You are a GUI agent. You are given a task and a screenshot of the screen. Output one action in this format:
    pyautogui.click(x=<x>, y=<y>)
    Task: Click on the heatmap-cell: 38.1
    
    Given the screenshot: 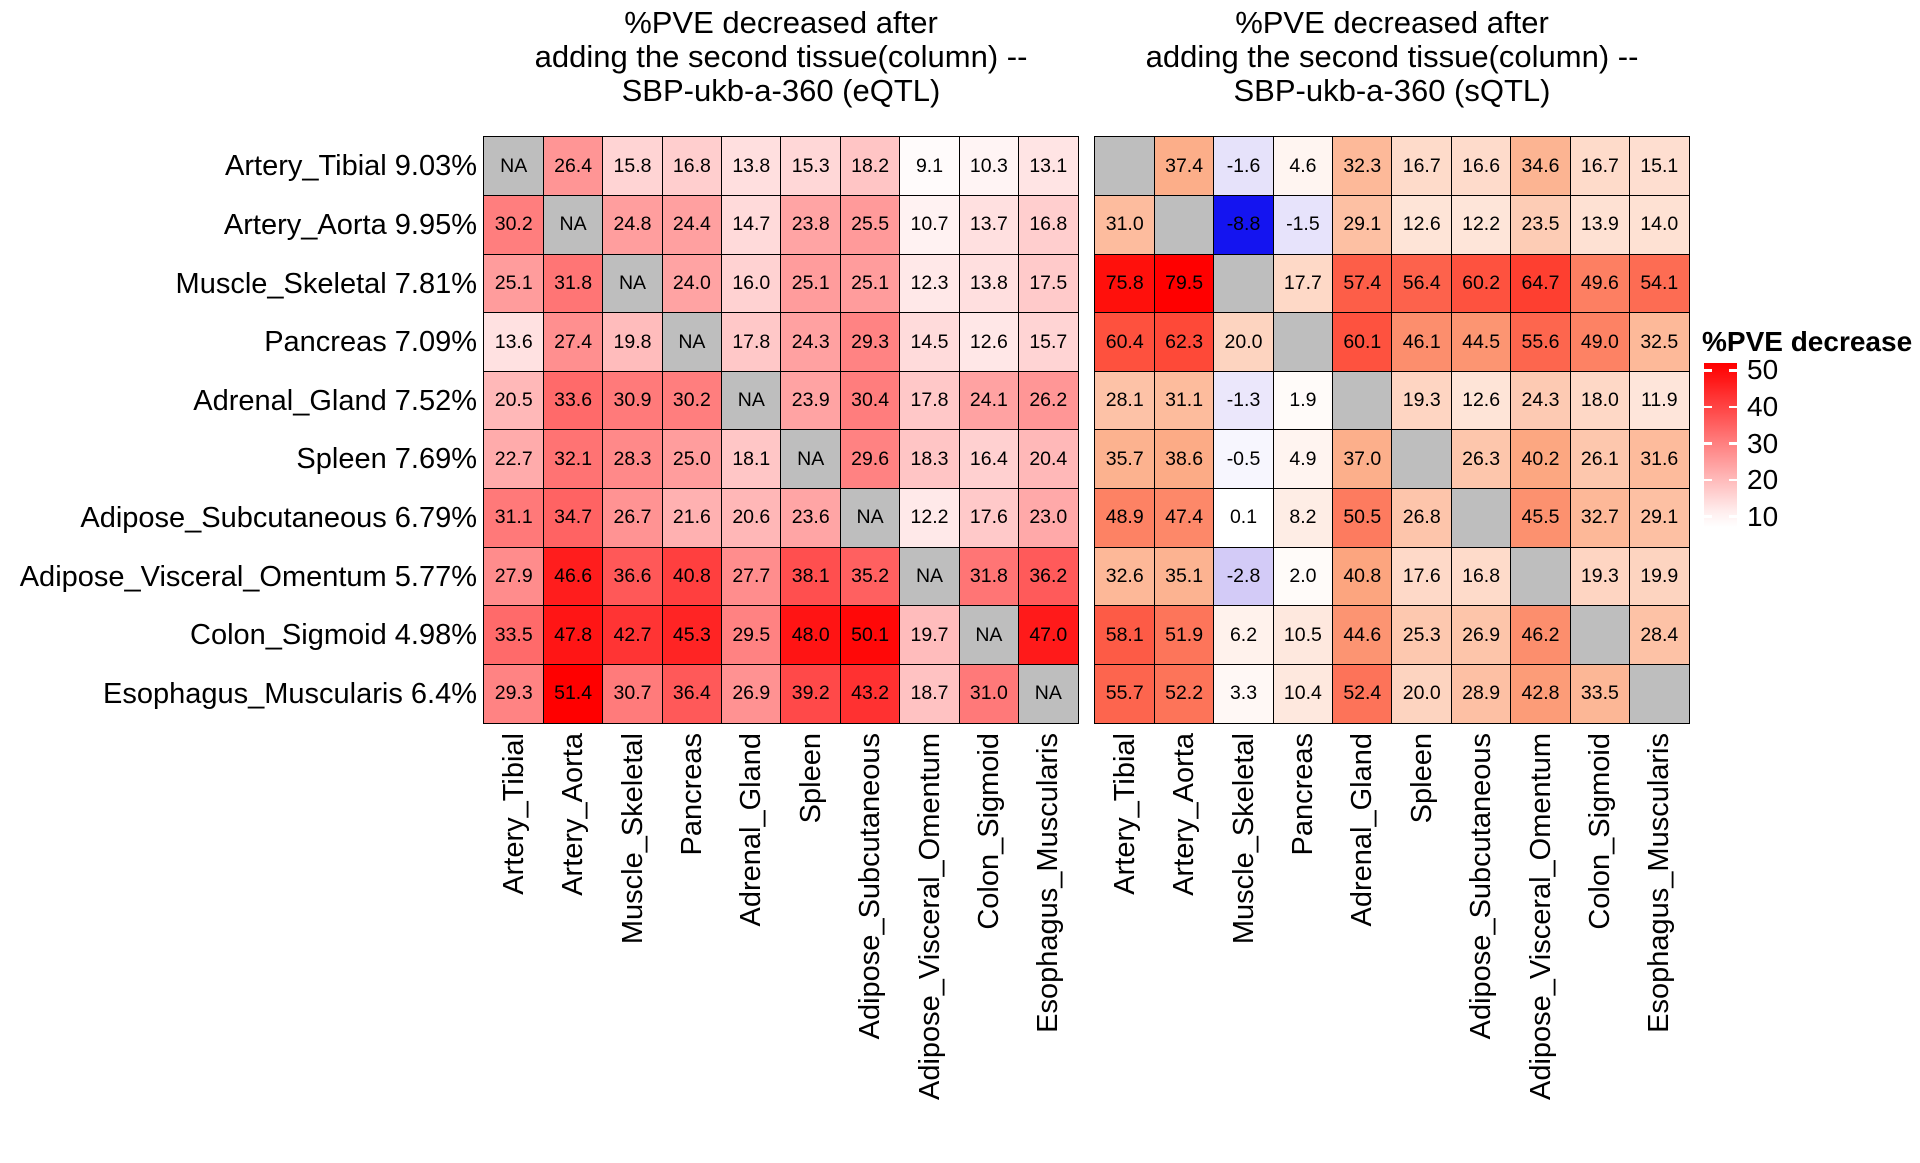 What is the action you would take?
    pyautogui.click(x=811, y=576)
    